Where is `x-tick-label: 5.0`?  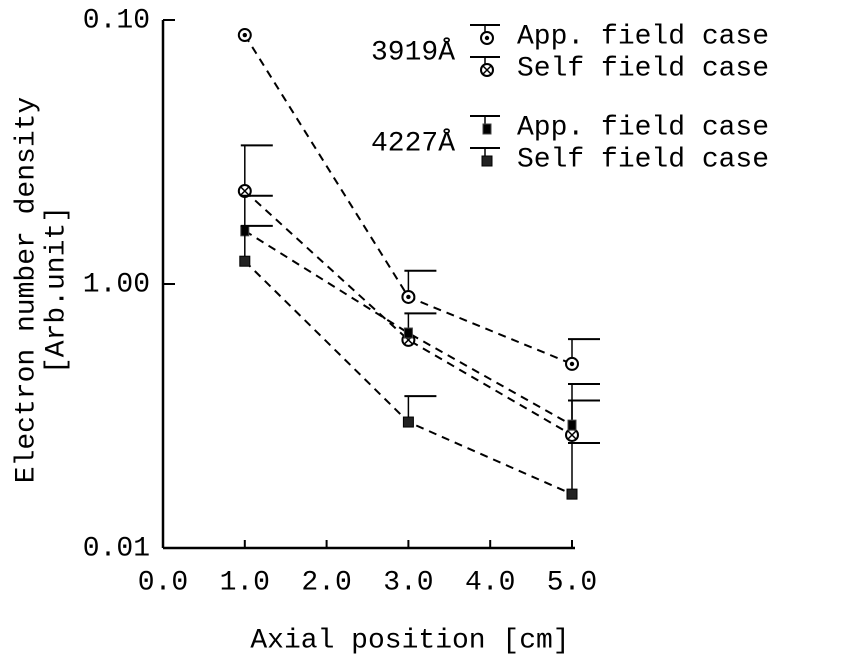
x-tick-label: 5.0 is located at coordinates (572, 582).